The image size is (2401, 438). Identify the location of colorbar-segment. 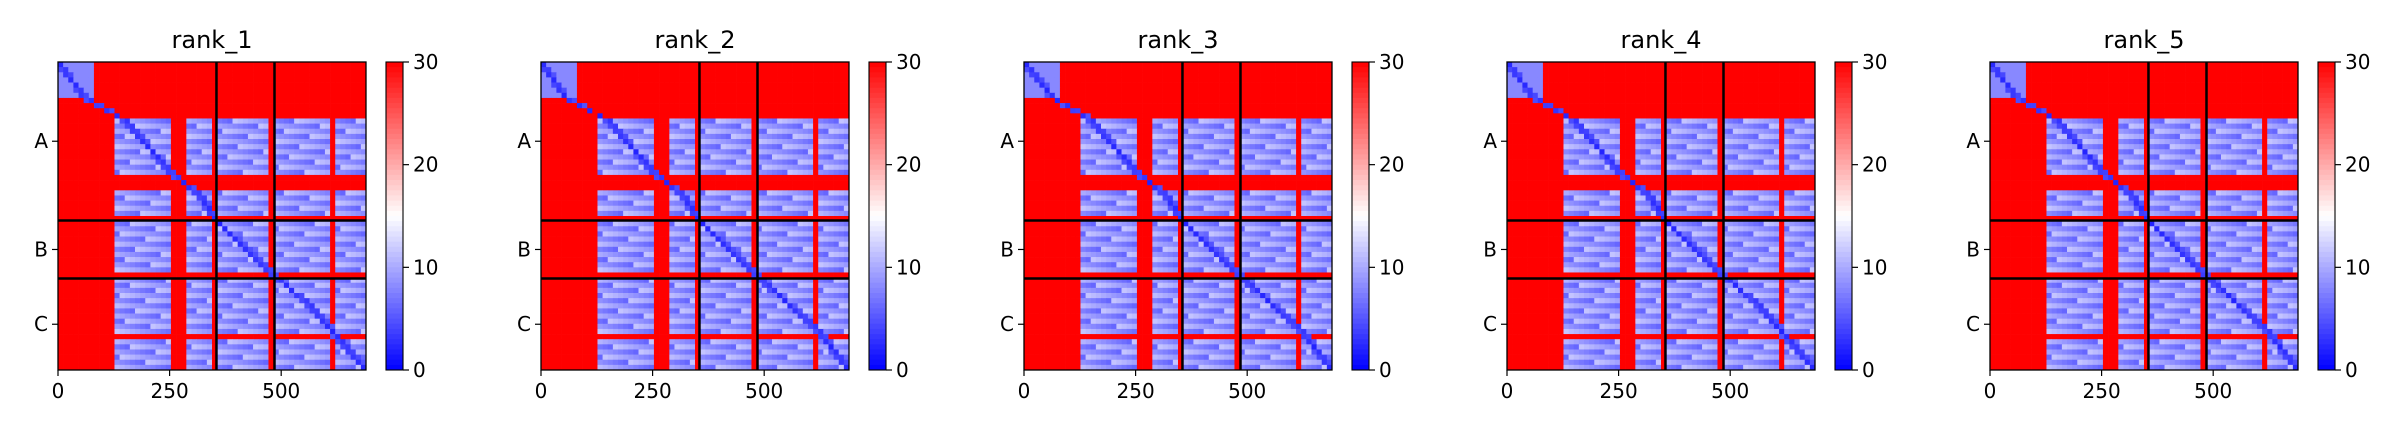
(394, 214).